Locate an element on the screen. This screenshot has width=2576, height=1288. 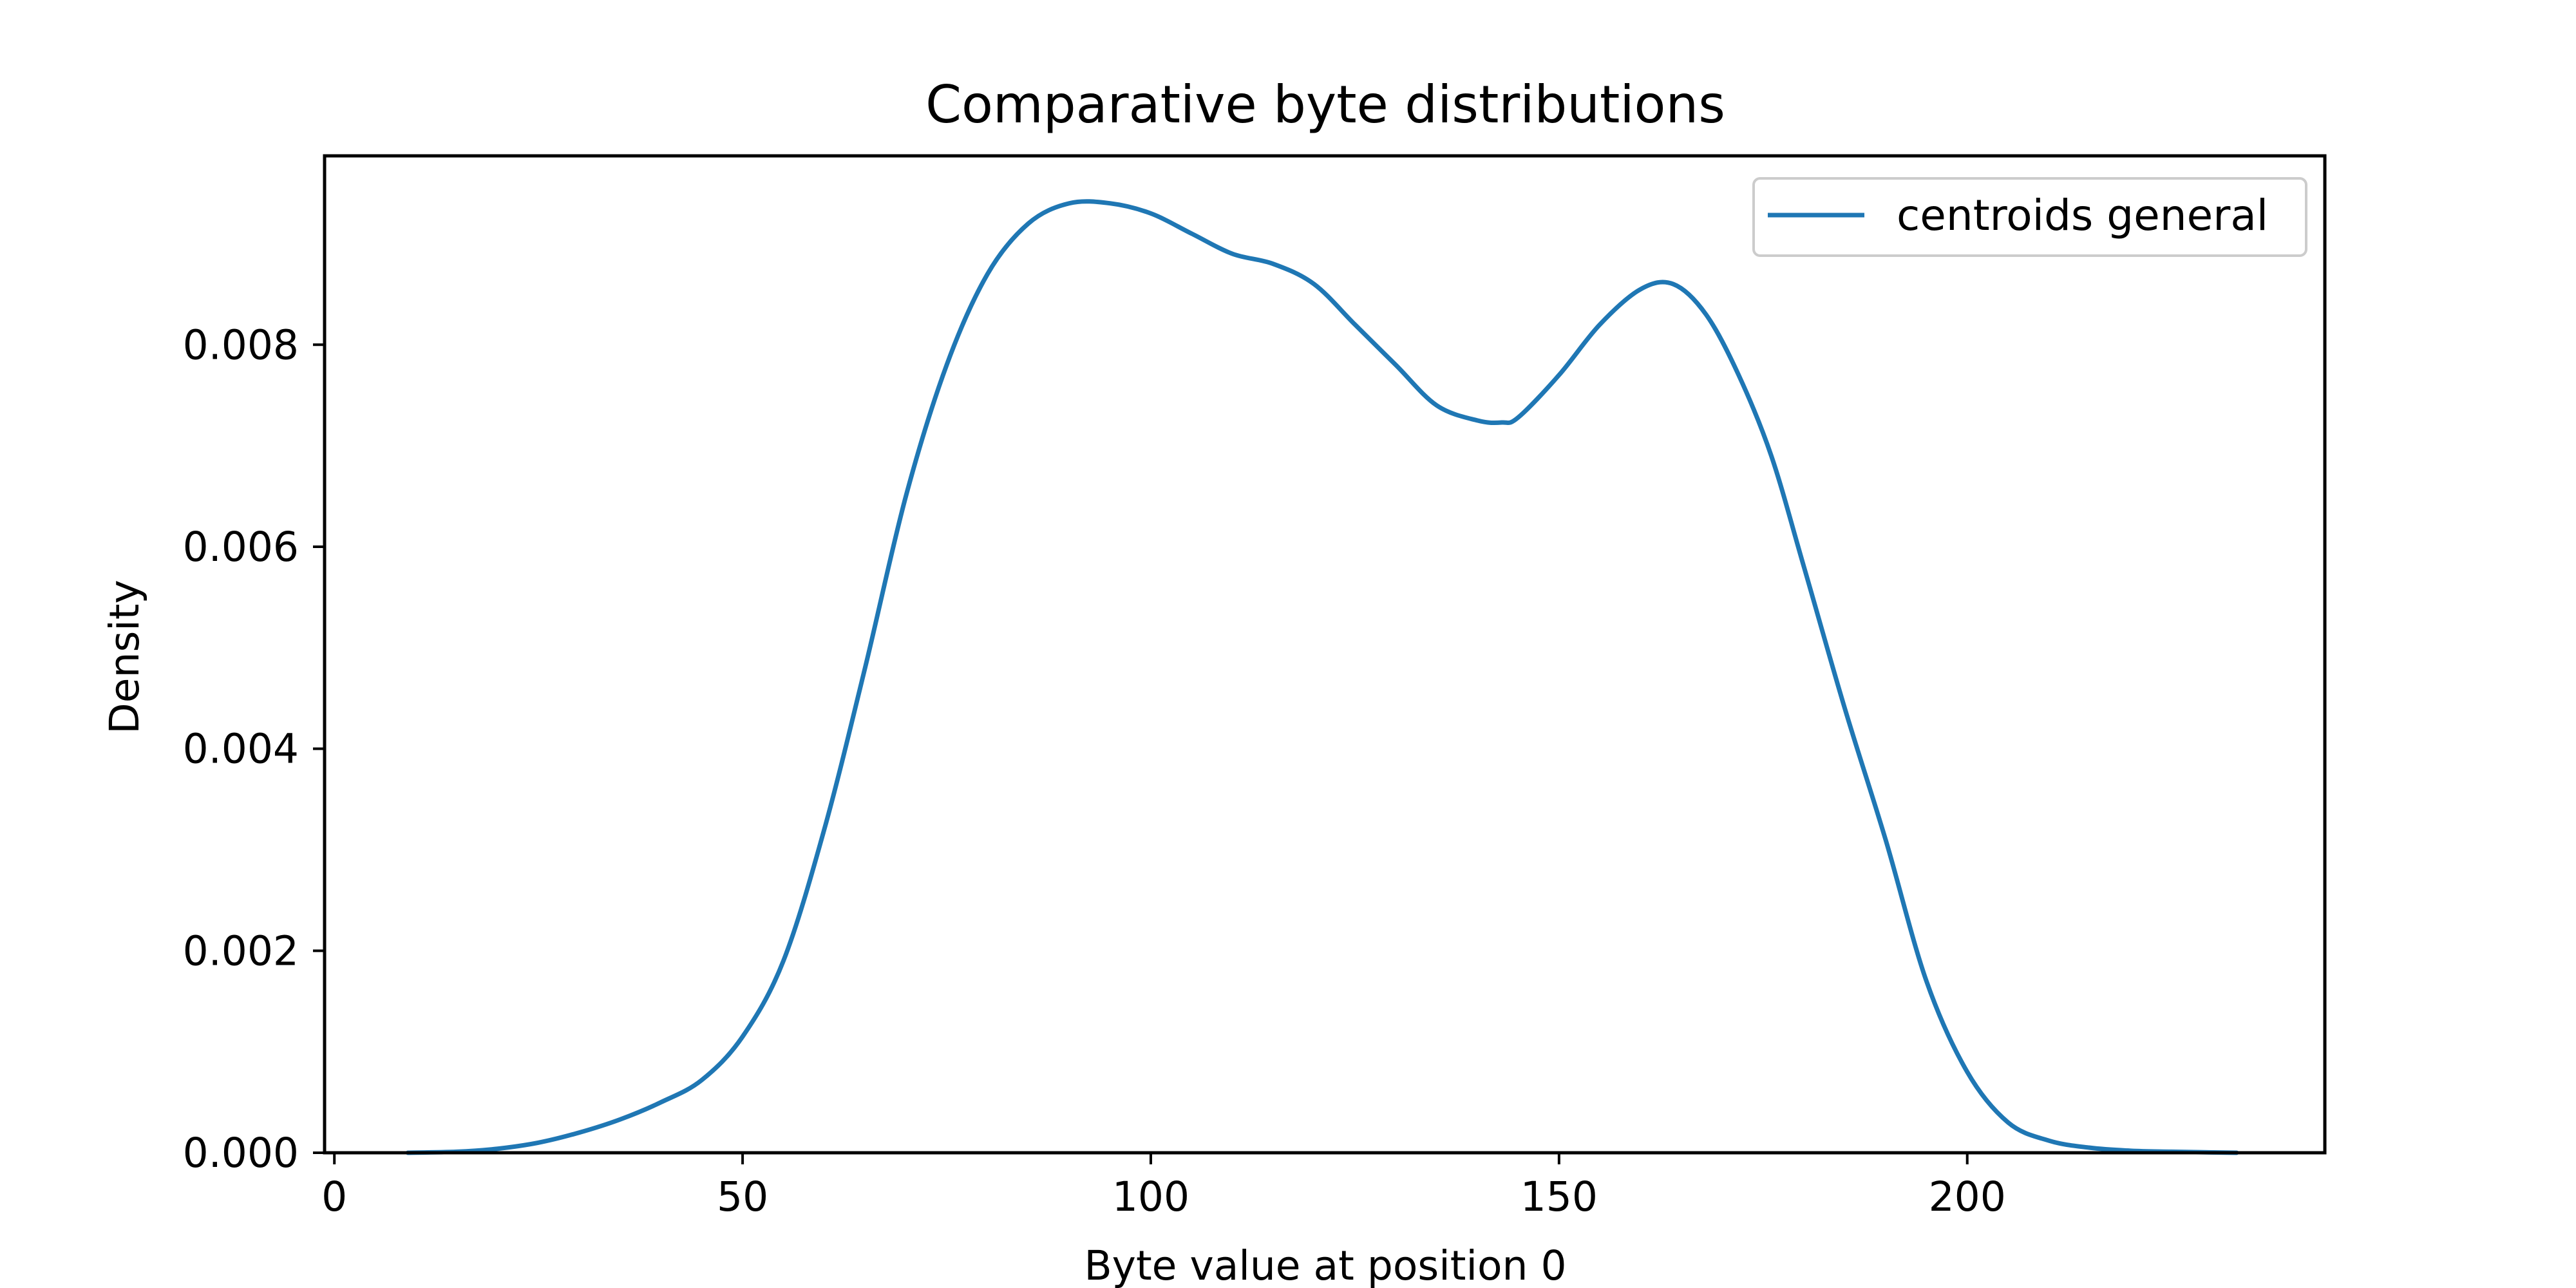
x-tick-label: 100 is located at coordinates (1150, 1196).